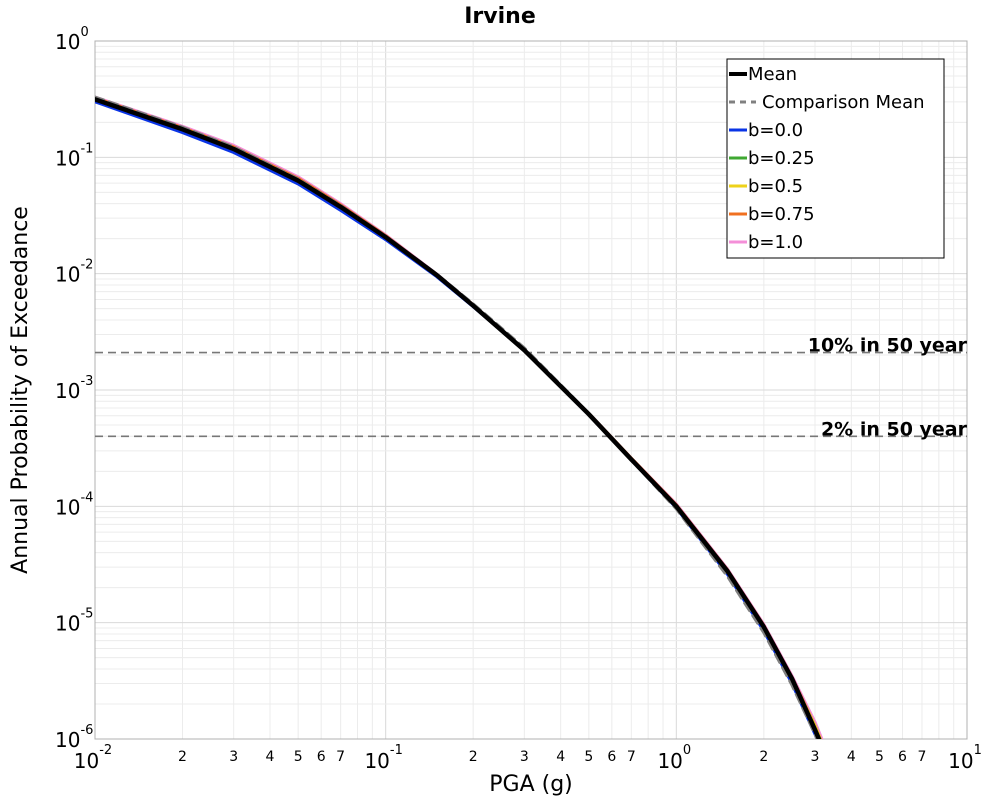 The image size is (1000, 800). What do you see at coordinates (775, 242) in the screenshot?
I see `legend-label: b=1.0` at bounding box center [775, 242].